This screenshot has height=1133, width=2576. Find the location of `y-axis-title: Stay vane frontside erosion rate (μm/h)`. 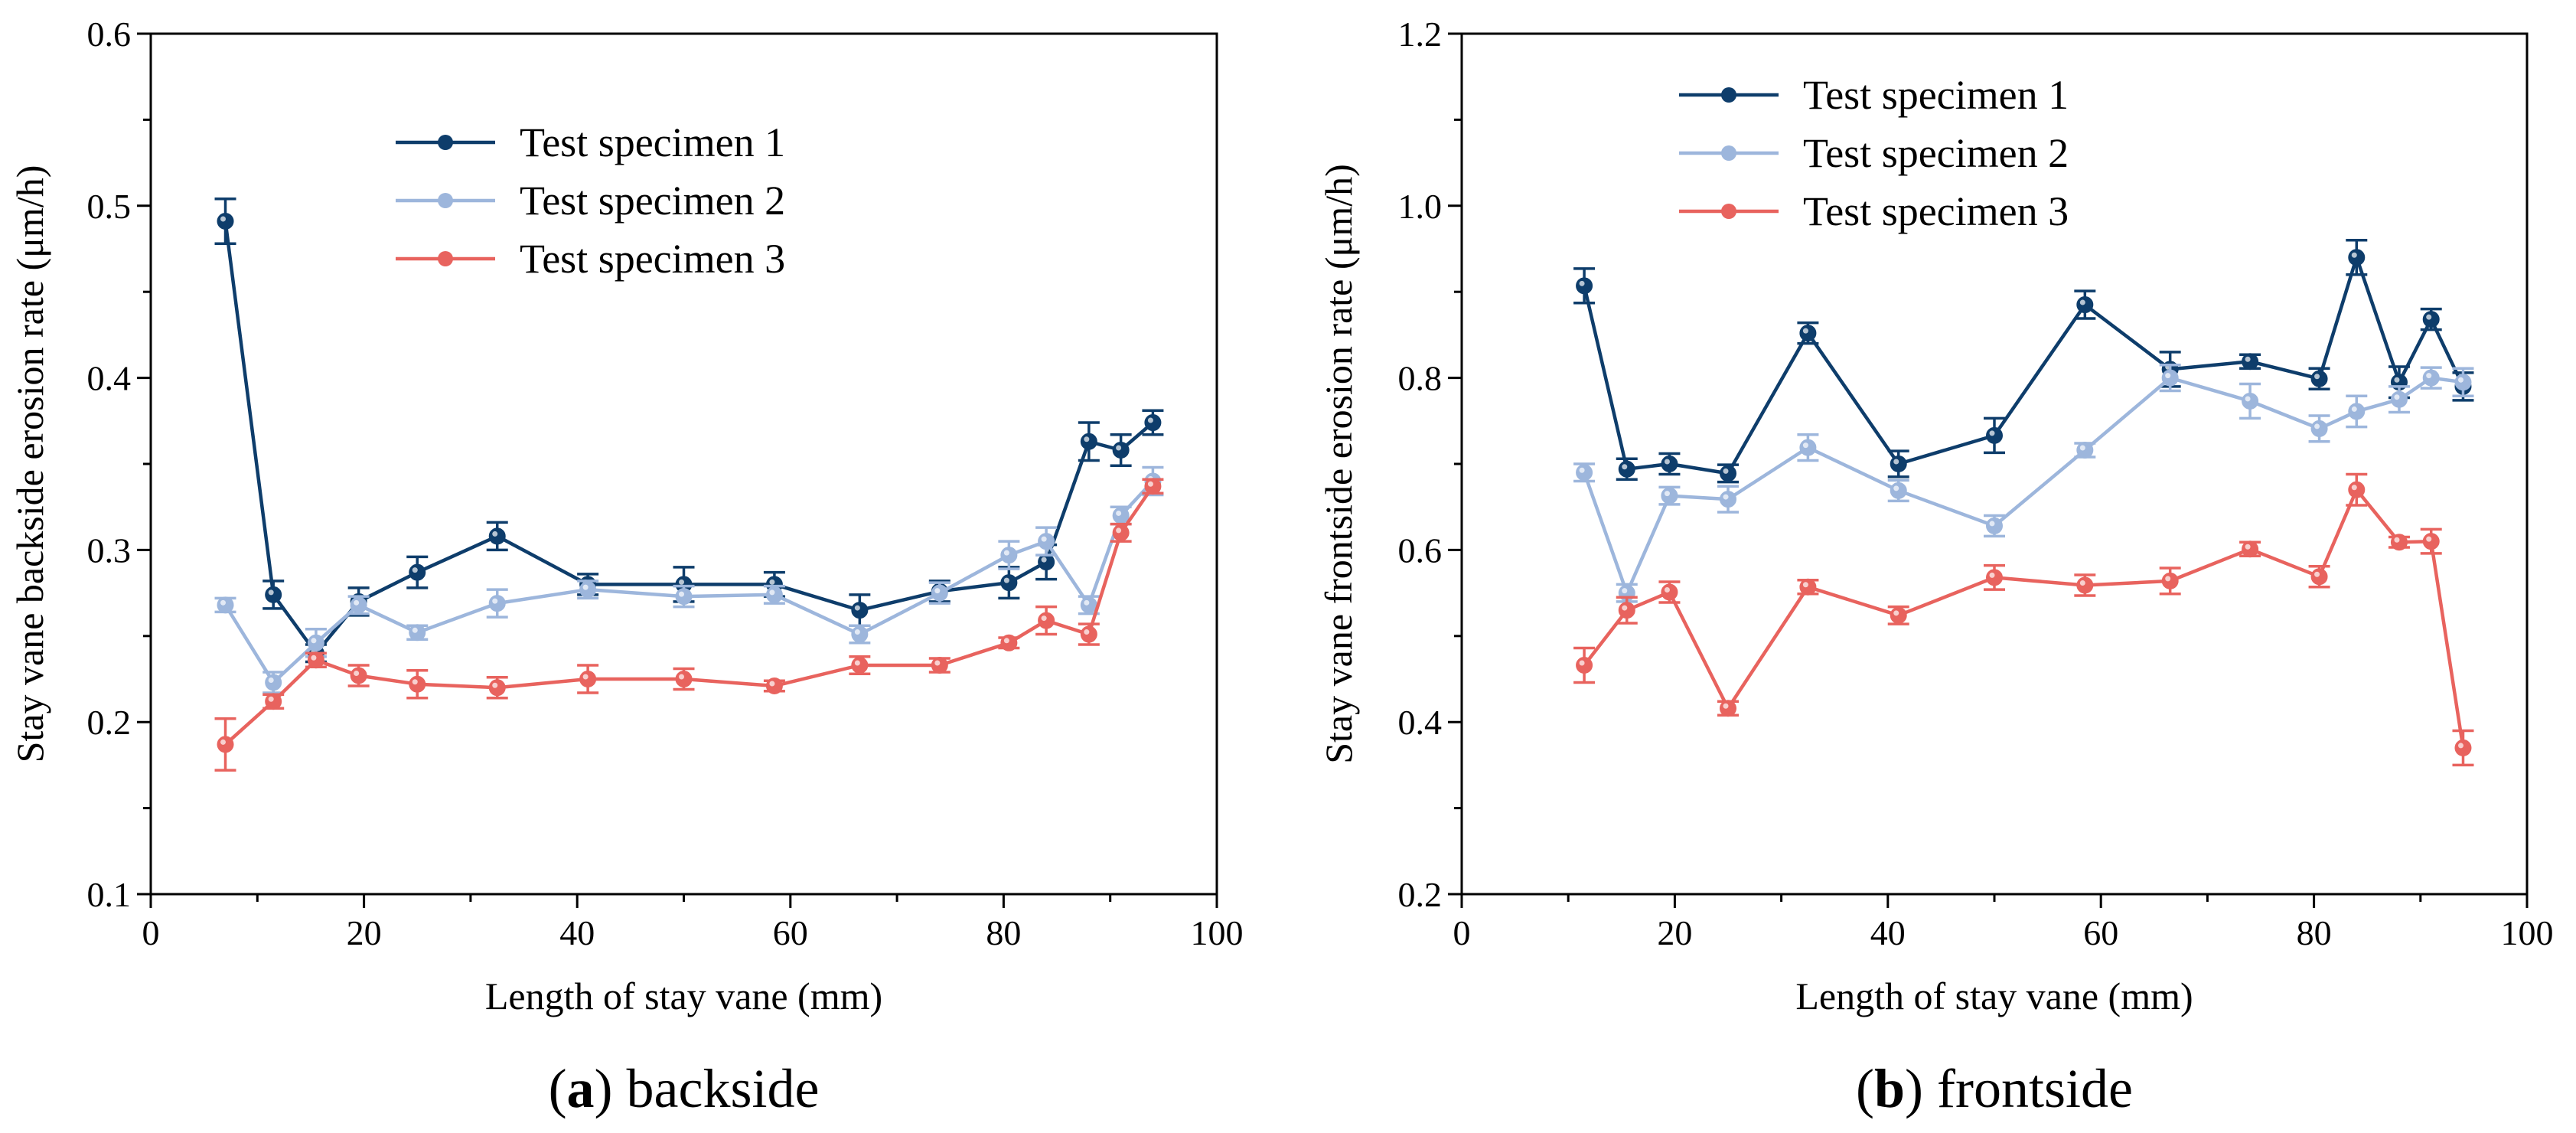

y-axis-title: Stay vane frontside erosion rate (μm/h) is located at coordinates (1338, 464).